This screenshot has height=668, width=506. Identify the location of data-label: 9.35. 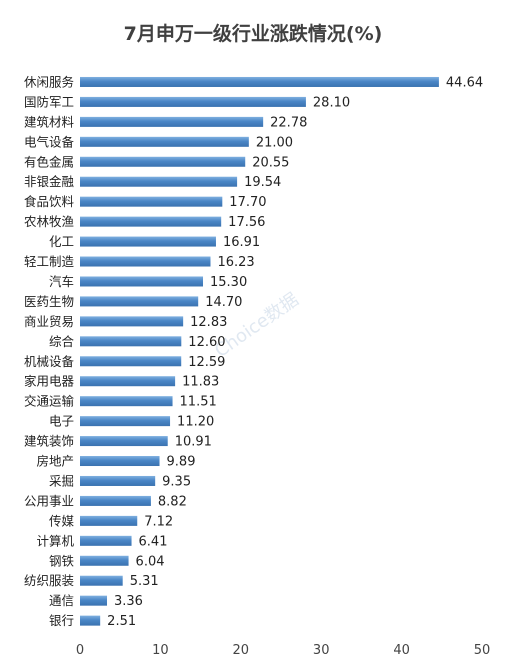
(176, 481).